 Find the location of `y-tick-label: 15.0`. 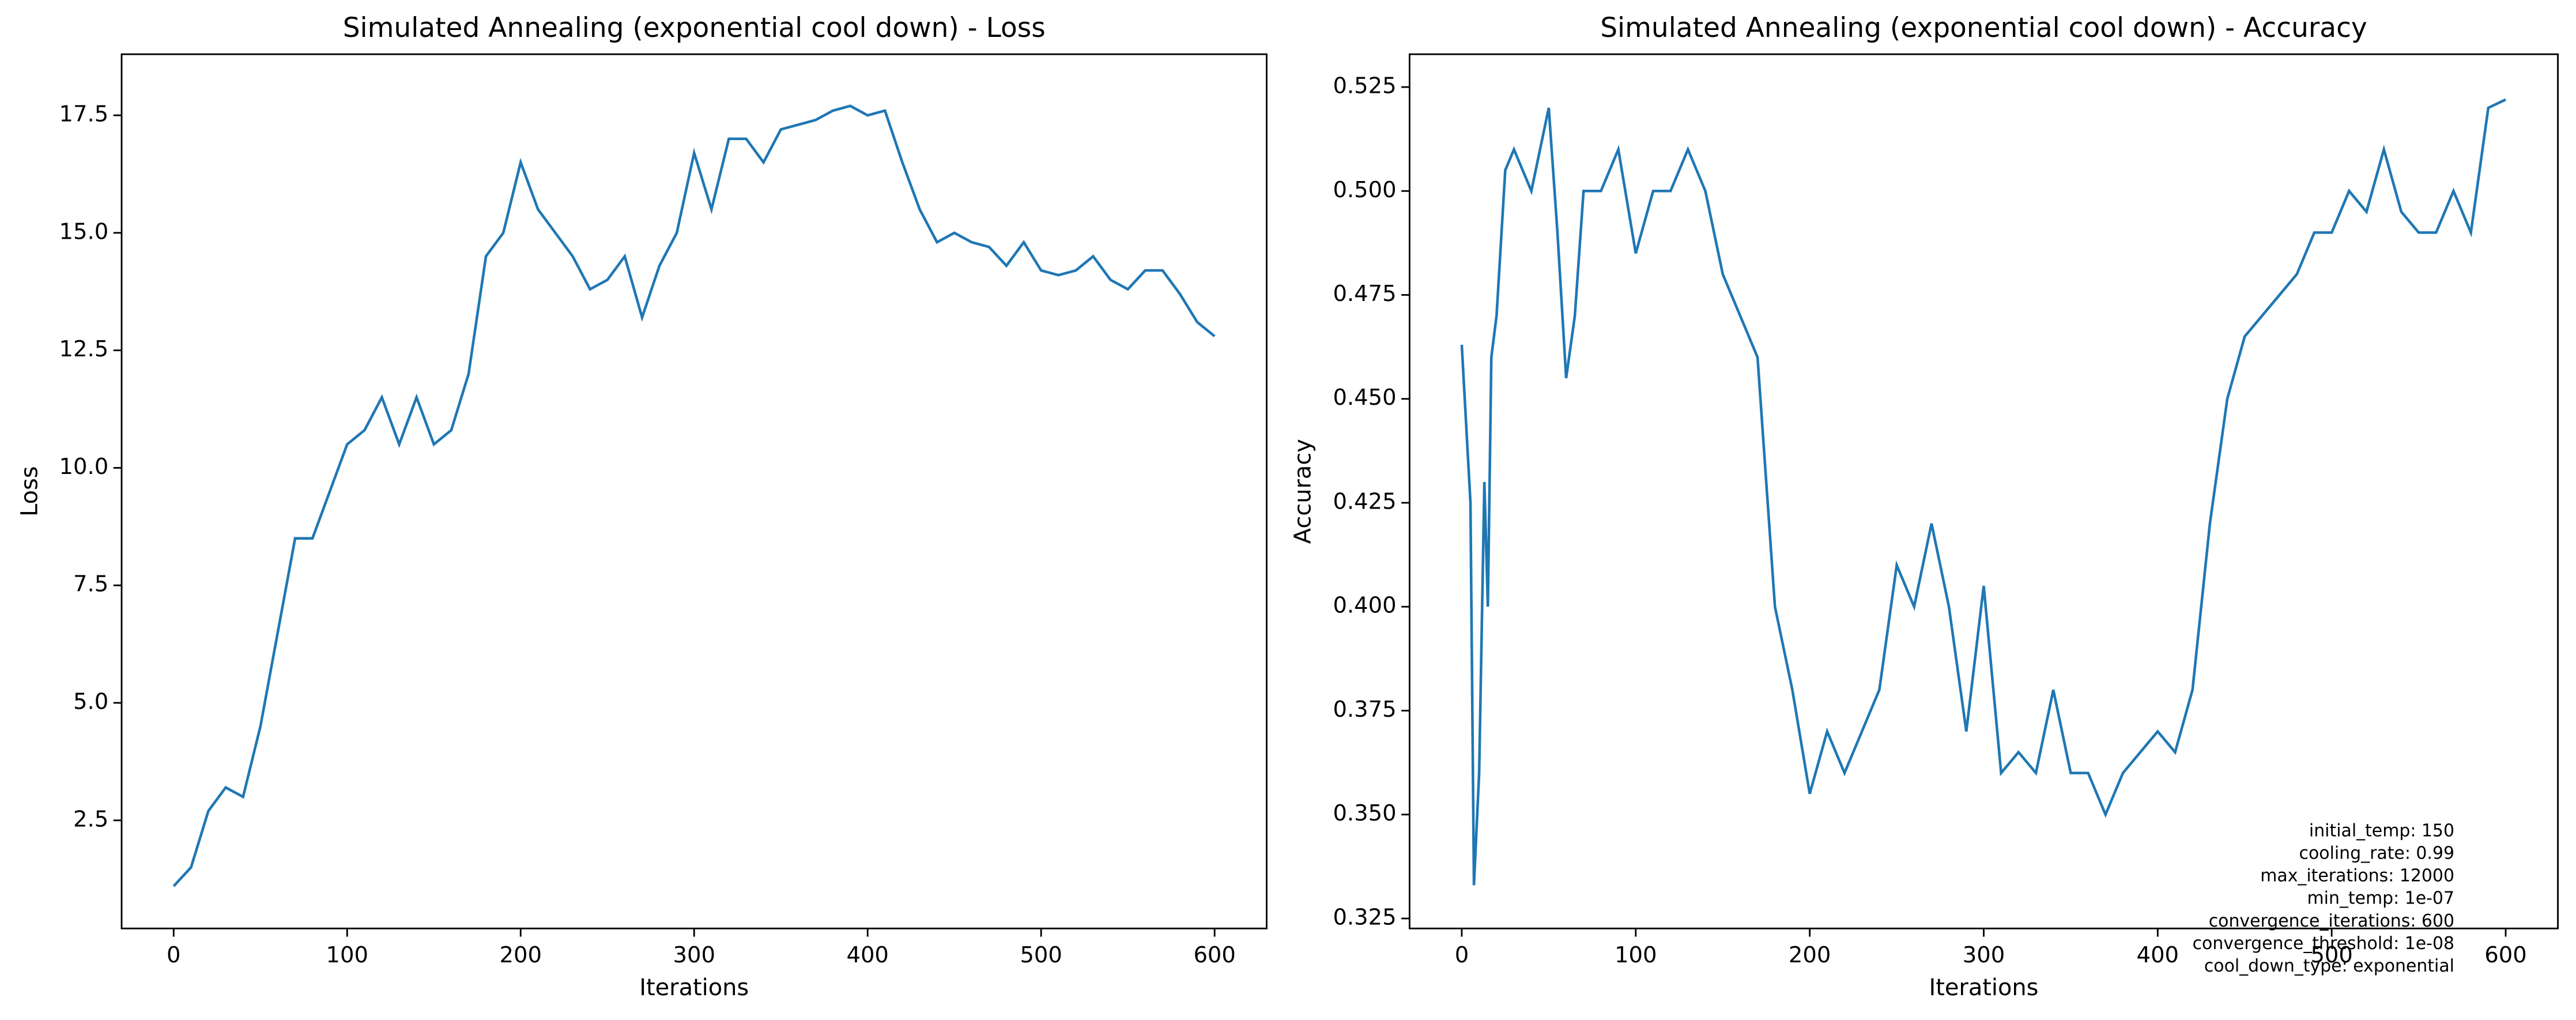

y-tick-label: 15.0 is located at coordinates (84, 231).